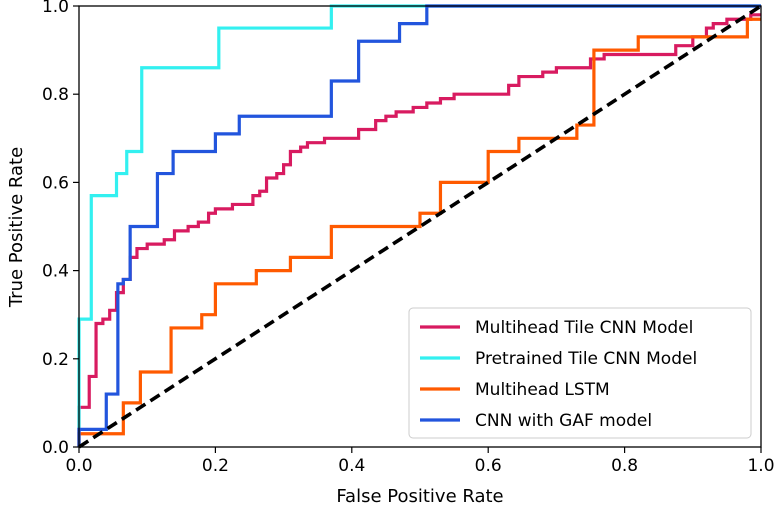 This screenshot has height=512, width=780. Describe the element at coordinates (351, 466) in the screenshot. I see `x-tick-label: 0.4` at that location.